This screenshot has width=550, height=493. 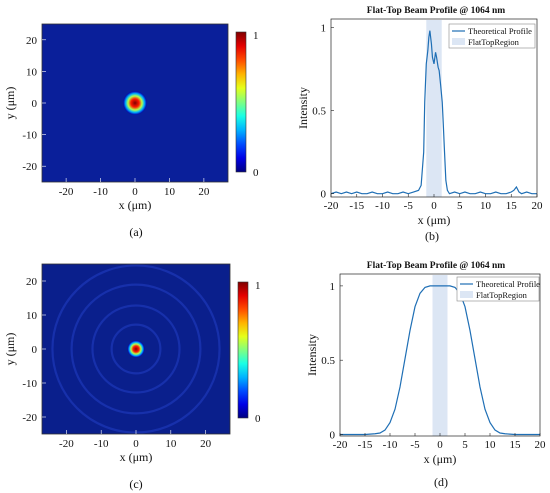 I want to click on colorbar-a: 10, so click(x=247, y=104).